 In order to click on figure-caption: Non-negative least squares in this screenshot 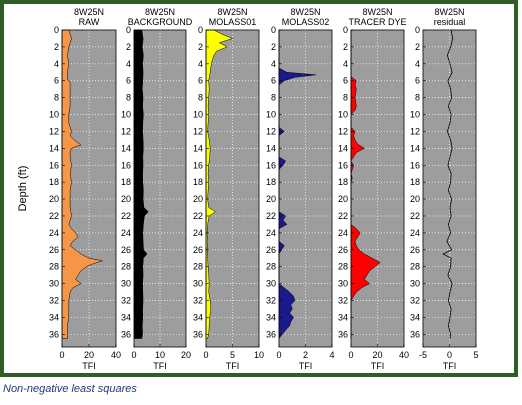, I will do `click(70, 389)`.